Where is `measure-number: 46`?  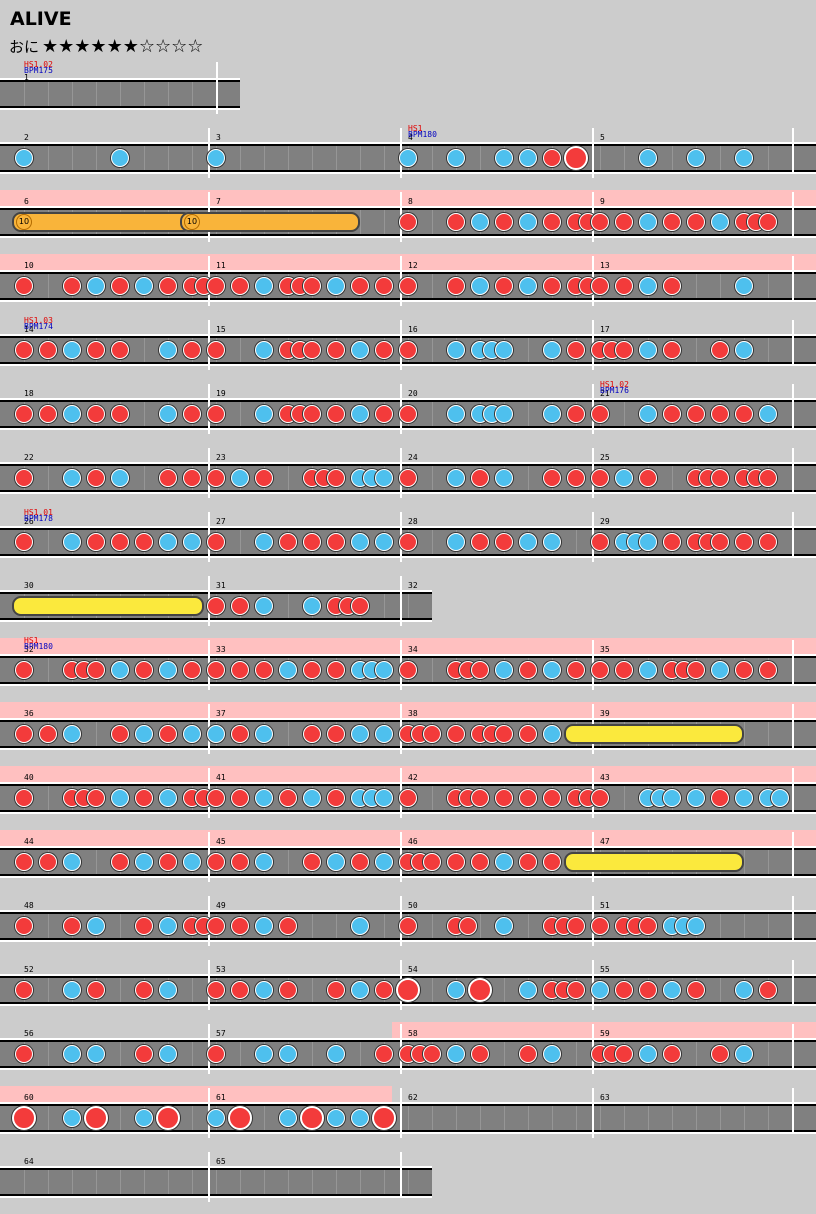 measure-number: 46 is located at coordinates (413, 841).